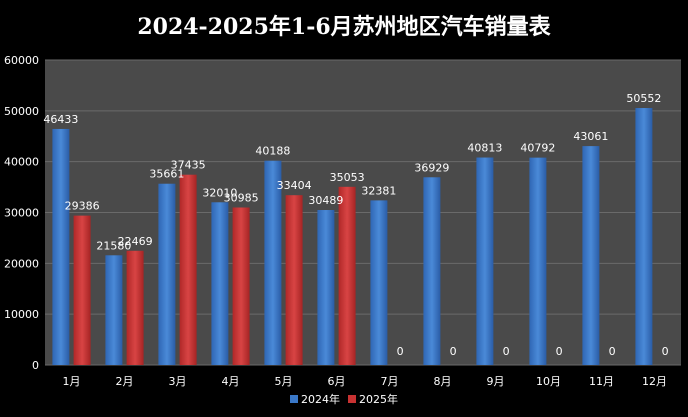  Describe the element at coordinates (35, 365) in the screenshot. I see `y-tick-label: 0` at that location.